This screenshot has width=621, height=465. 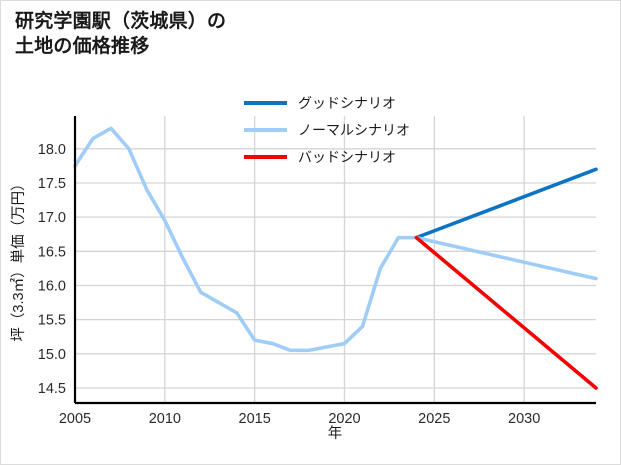 I want to click on x-tick-labels: 2005 2010 2015 2020 2025 2030, so click(x=299, y=419).